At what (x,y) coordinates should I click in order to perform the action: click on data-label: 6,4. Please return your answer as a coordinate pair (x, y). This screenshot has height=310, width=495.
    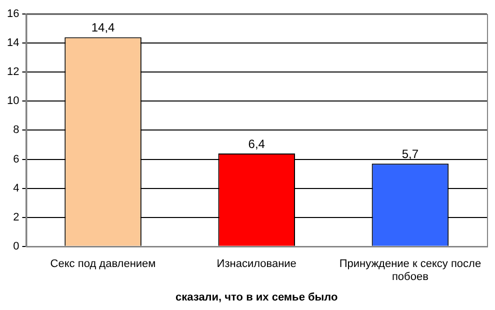
    Looking at the image, I should click on (257, 143).